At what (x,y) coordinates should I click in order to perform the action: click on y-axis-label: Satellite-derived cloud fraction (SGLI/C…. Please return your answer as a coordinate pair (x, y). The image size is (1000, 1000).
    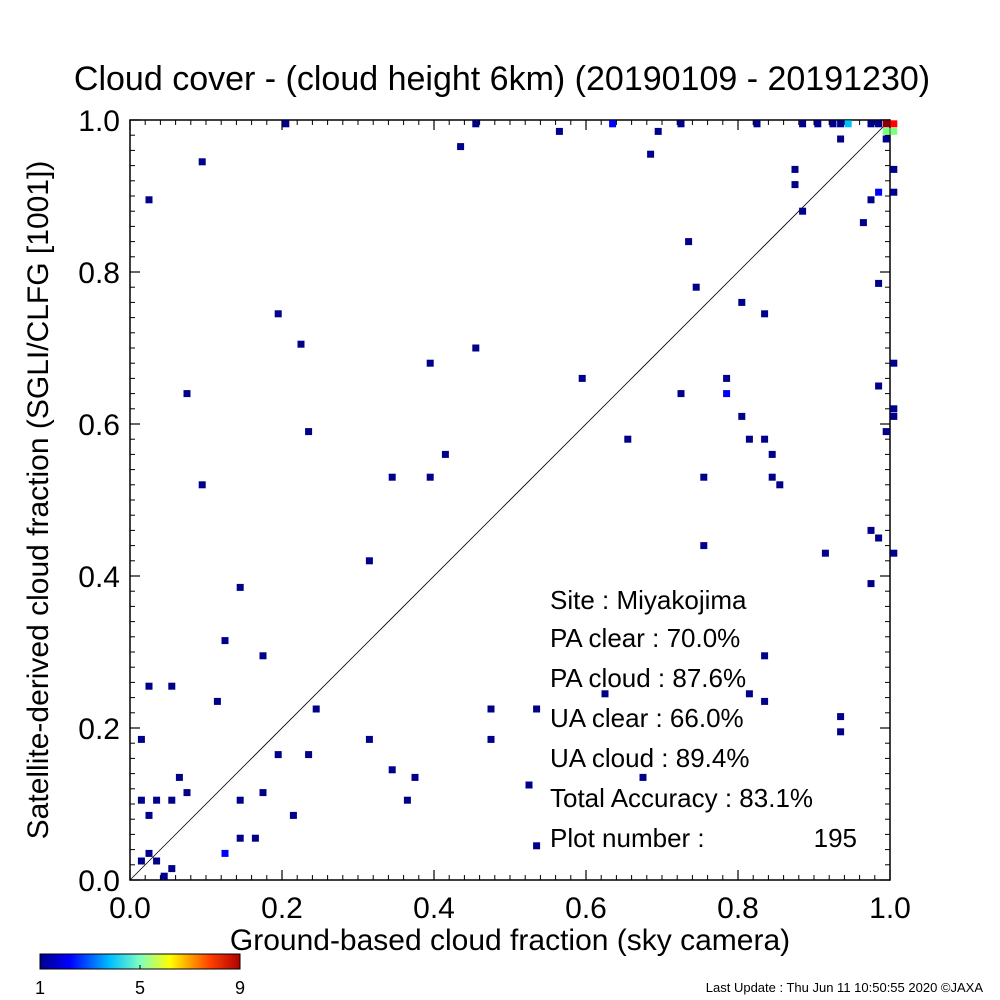
    Looking at the image, I should click on (38, 500).